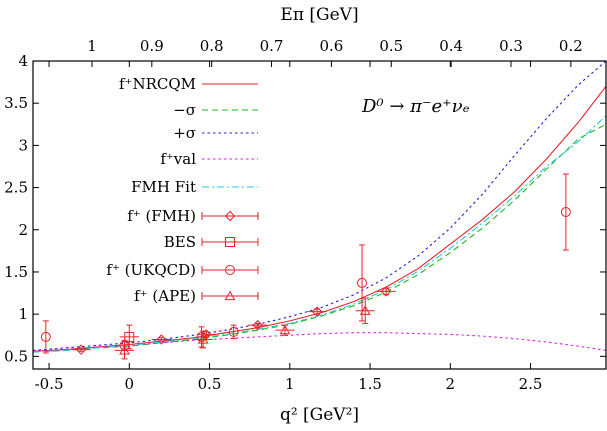 The width and height of the screenshot is (607, 431). I want to click on legend-marker-circle, so click(230, 270).